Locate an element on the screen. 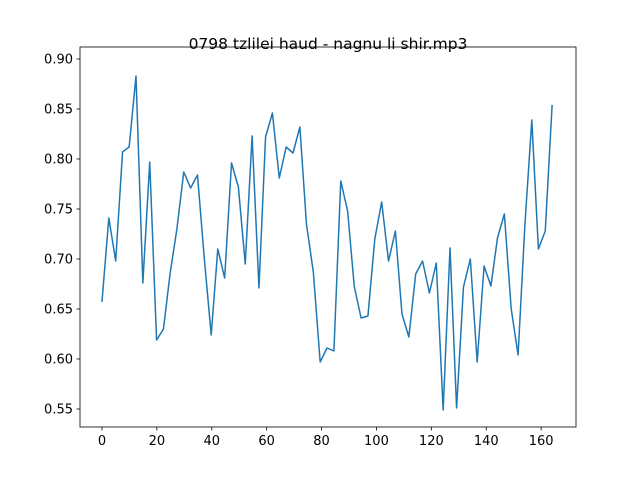 The image size is (640, 484). y-tick-label: 0.80 is located at coordinates (58, 160).